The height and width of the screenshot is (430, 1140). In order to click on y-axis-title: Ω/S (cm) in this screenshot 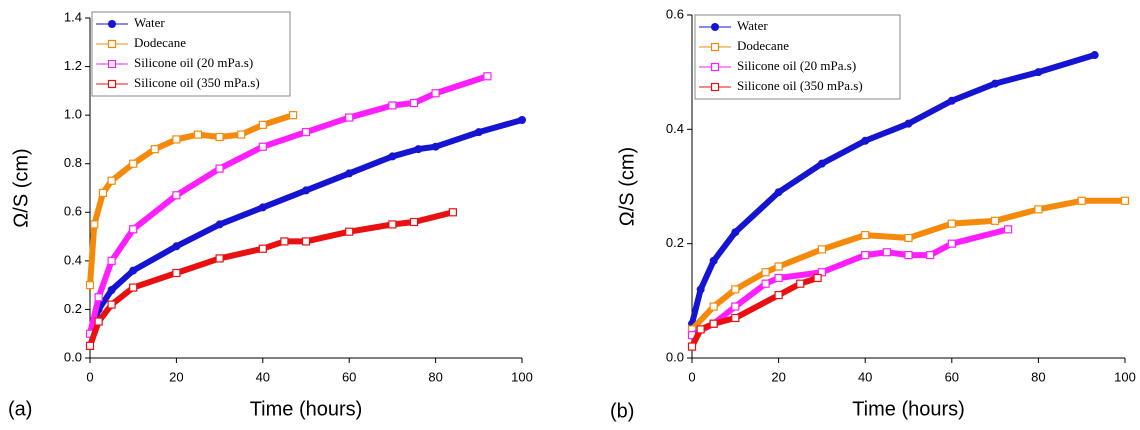, I will do `click(627, 186)`.